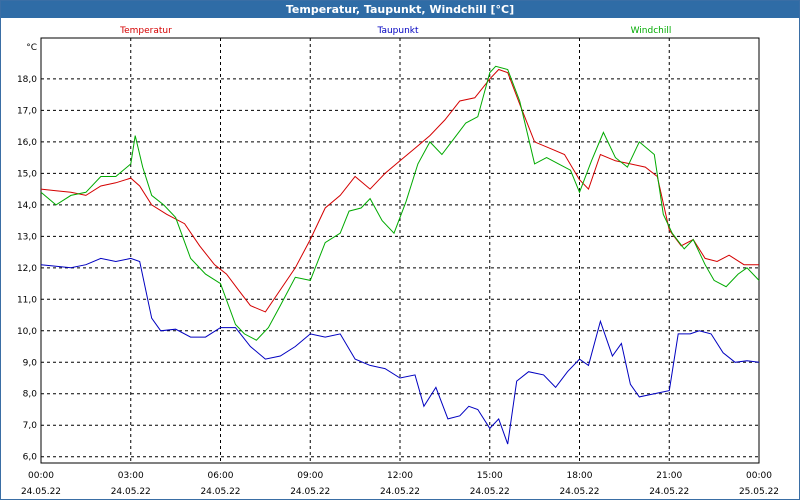 Image resolution: width=800 pixels, height=500 pixels. I want to click on y-tick-label: 11,0, so click(27, 300).